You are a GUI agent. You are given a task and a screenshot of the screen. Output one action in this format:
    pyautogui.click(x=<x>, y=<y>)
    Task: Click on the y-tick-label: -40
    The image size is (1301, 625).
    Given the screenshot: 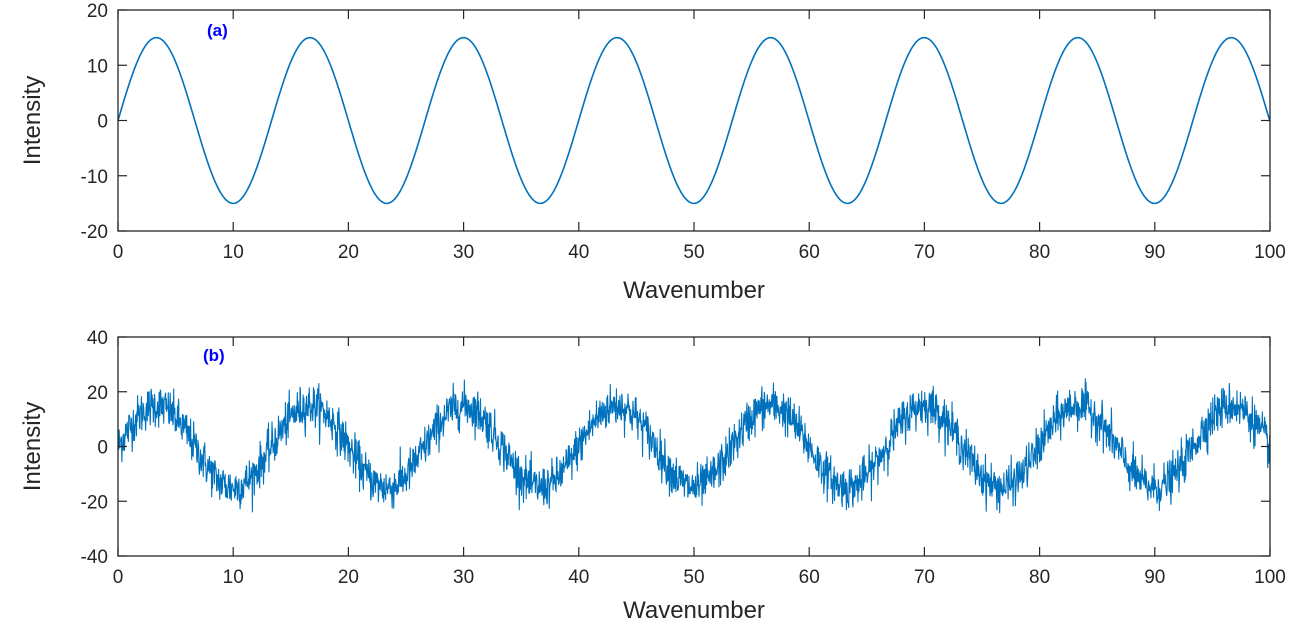 What is the action you would take?
    pyautogui.click(x=94, y=557)
    